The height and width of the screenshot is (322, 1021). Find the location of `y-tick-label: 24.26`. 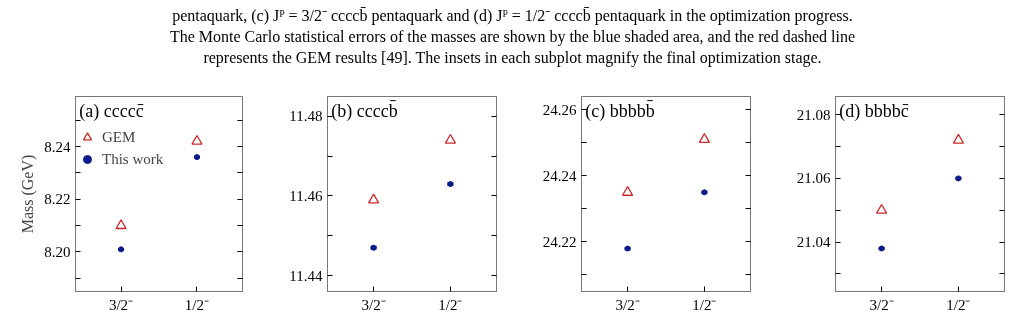

y-tick-label: 24.26 is located at coordinates (559, 109).